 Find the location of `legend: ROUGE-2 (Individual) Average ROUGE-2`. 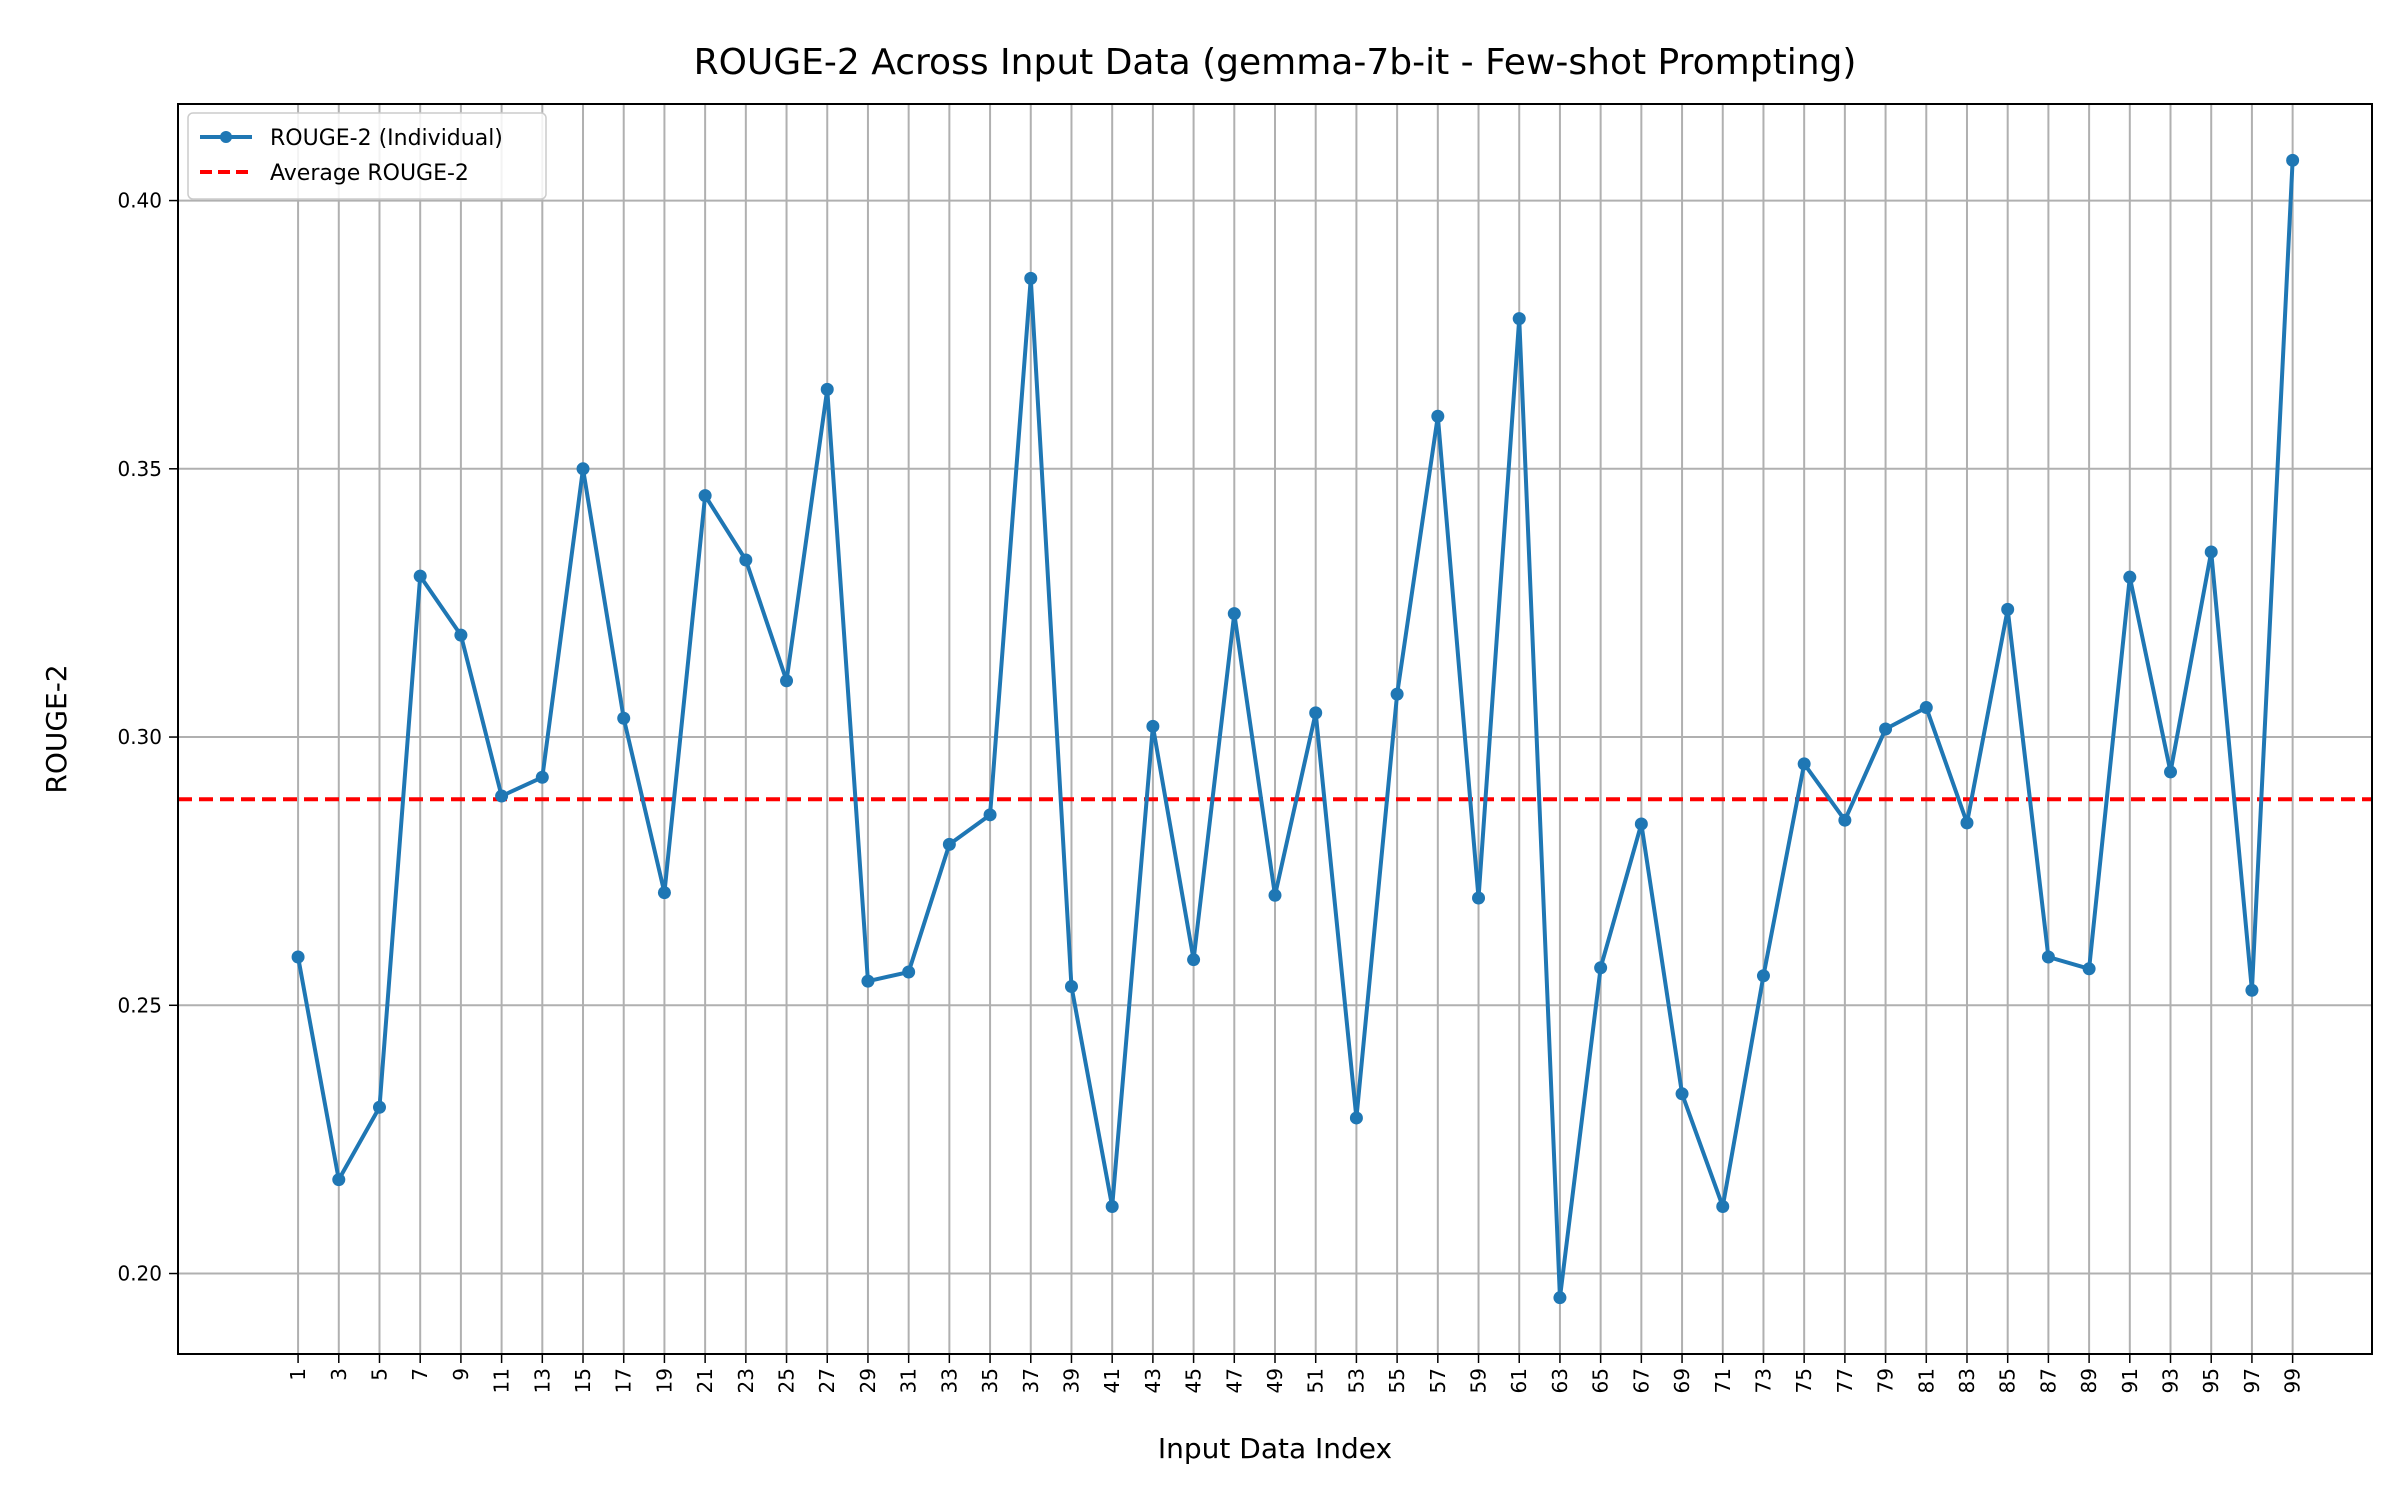

legend: ROUGE-2 (Individual) Average ROUGE-2 is located at coordinates (367, 156).